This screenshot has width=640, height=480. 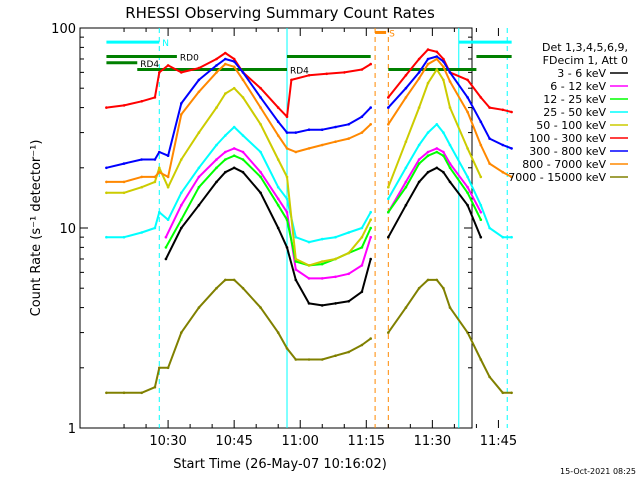 I want to click on footer-timestamp: 15-Oct-2021 08:25, so click(x=598, y=471).